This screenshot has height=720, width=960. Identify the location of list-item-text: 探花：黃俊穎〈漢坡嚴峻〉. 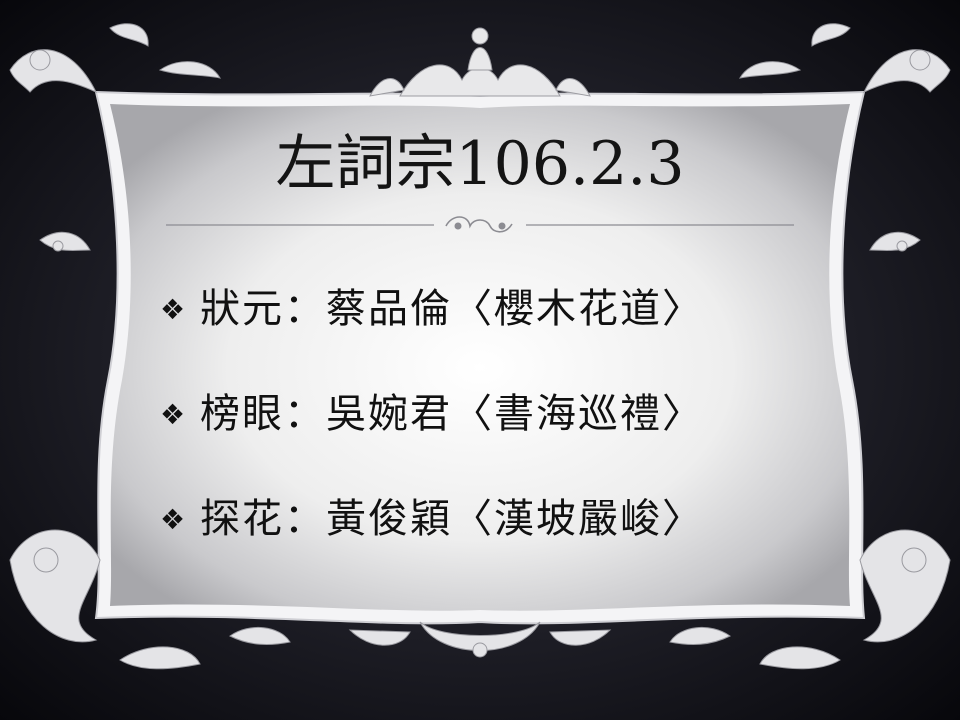
(452, 519).